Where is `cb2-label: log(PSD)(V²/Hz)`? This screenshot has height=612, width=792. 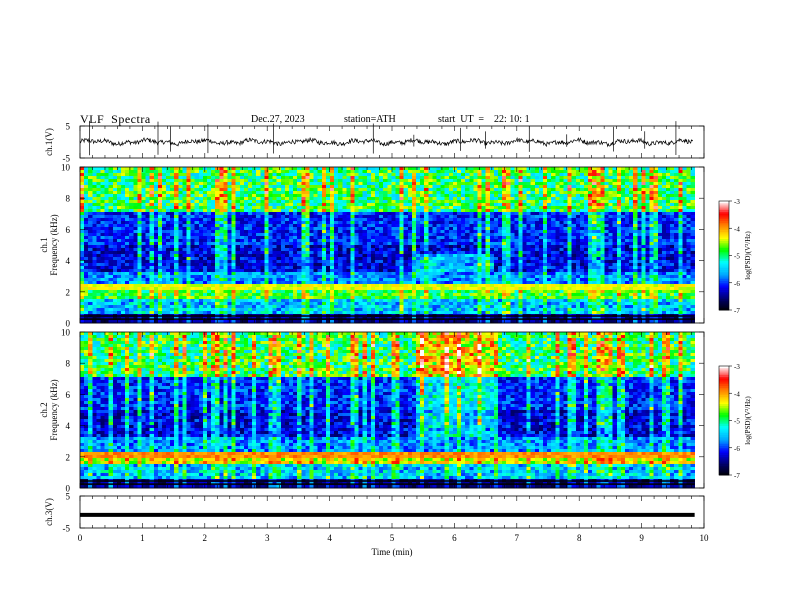 cb2-label: log(PSD)(V²/Hz) is located at coordinates (748, 420).